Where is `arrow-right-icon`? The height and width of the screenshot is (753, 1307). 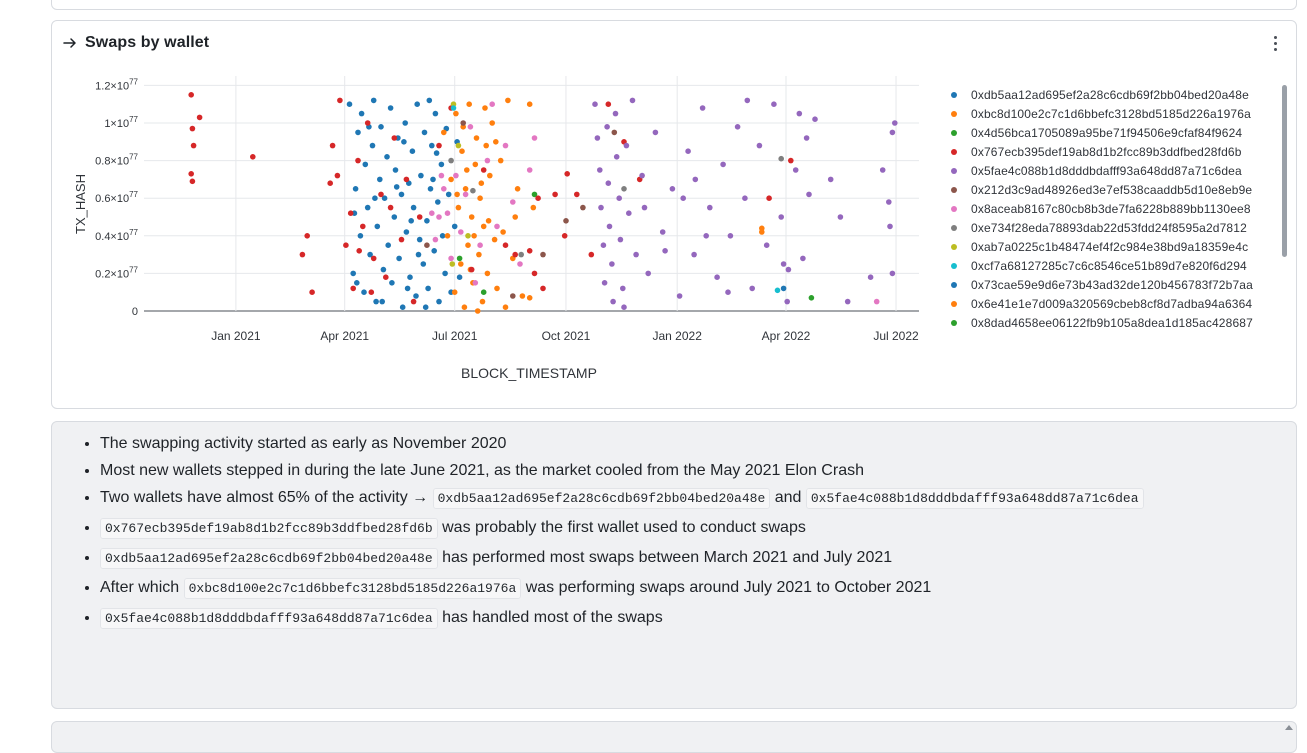
arrow-right-icon is located at coordinates (70, 43).